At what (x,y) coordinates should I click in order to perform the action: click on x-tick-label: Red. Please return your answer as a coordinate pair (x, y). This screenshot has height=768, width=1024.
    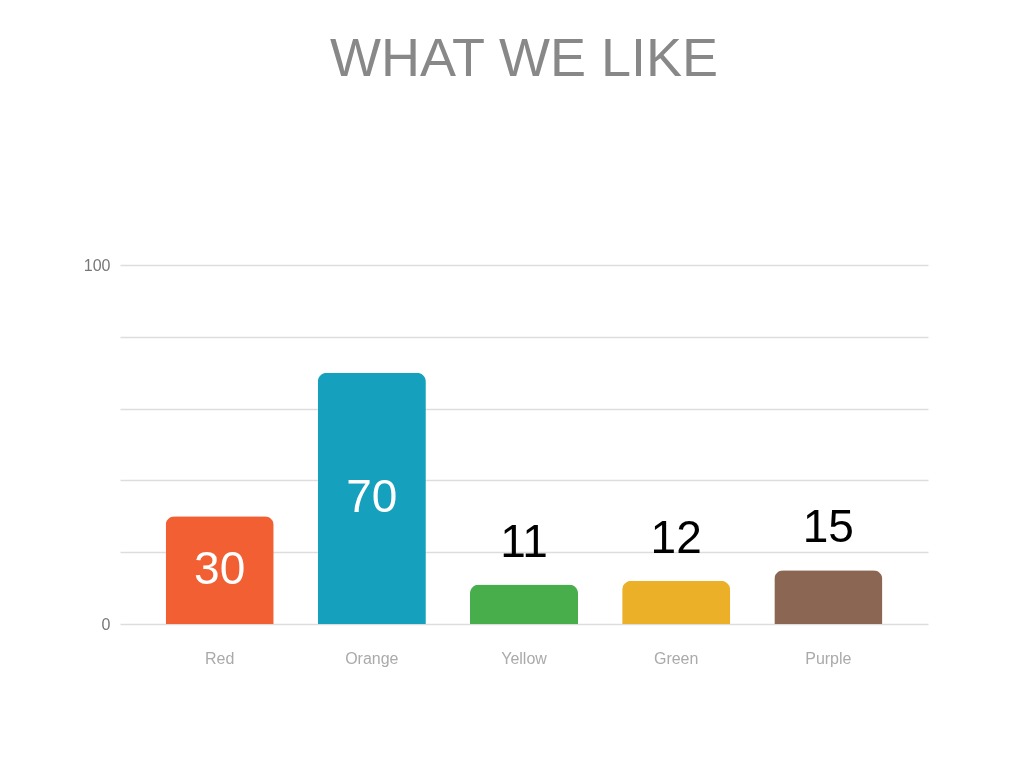
    Looking at the image, I should click on (219, 658).